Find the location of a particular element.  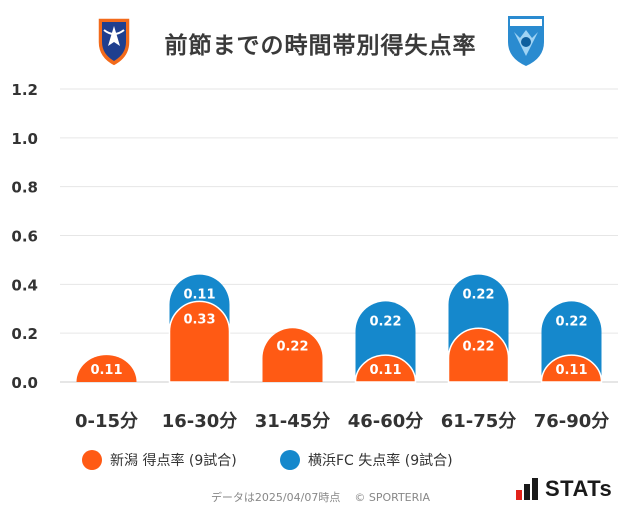

y-tick-label: 0.6 is located at coordinates (24, 237).